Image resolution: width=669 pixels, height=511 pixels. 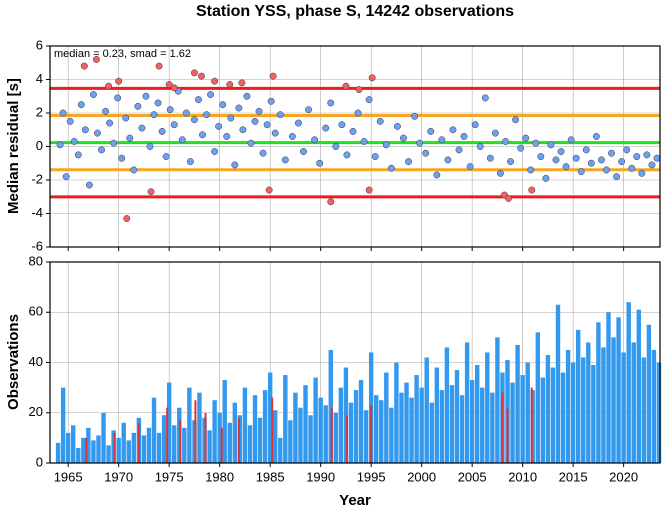 I want to click on y-tick-label: 2, so click(x=39, y=111).